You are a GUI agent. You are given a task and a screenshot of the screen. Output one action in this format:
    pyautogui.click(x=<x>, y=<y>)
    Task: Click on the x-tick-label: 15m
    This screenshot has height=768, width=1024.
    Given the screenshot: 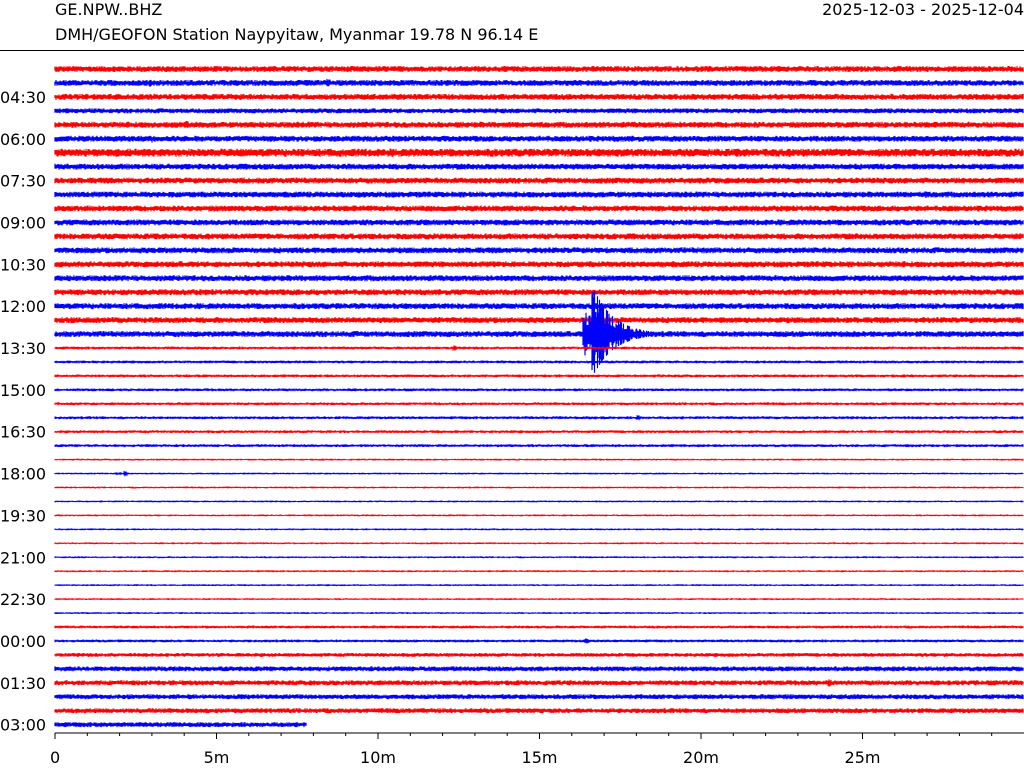 What is the action you would take?
    pyautogui.click(x=540, y=757)
    